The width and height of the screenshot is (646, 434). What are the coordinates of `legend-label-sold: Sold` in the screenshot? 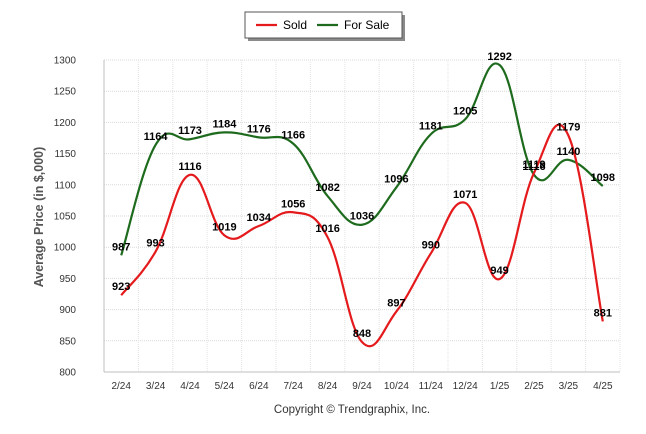 It's located at (295, 25).